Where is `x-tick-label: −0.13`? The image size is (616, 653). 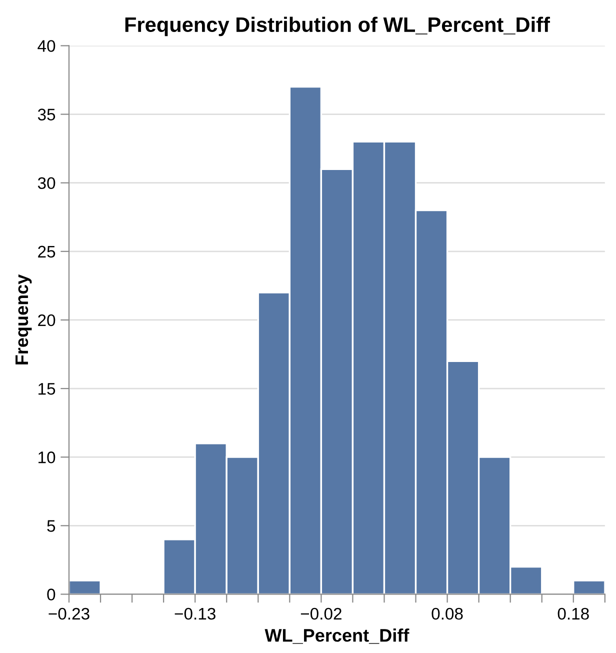 x-tick-label: −0.13 is located at coordinates (195, 614).